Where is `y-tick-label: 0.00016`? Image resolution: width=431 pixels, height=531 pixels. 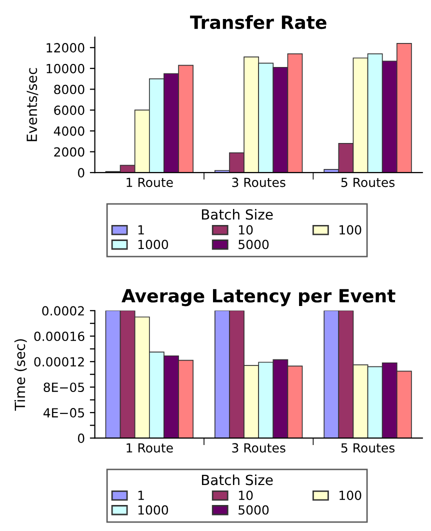
y-tick-label: 0.00016 is located at coordinates (59, 337).